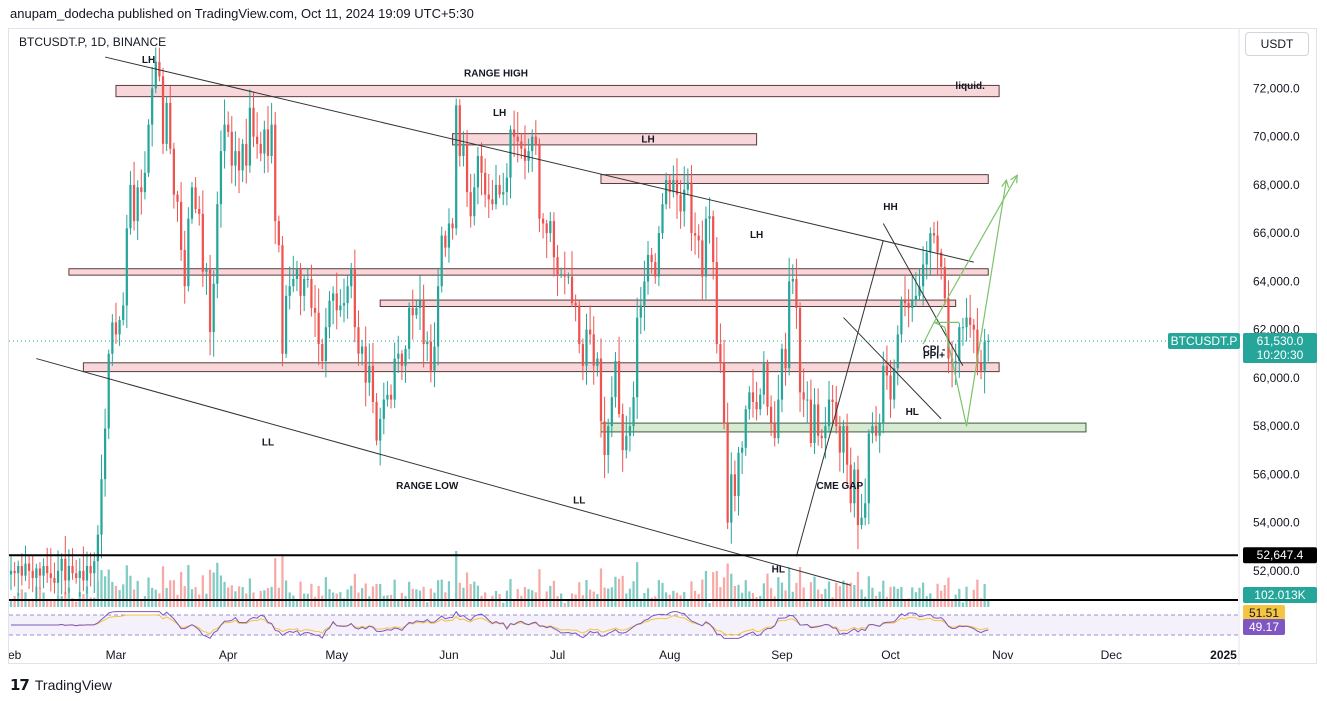 This screenshot has width=1327, height=701. I want to click on x-tick-label: Dec, so click(1111, 655).